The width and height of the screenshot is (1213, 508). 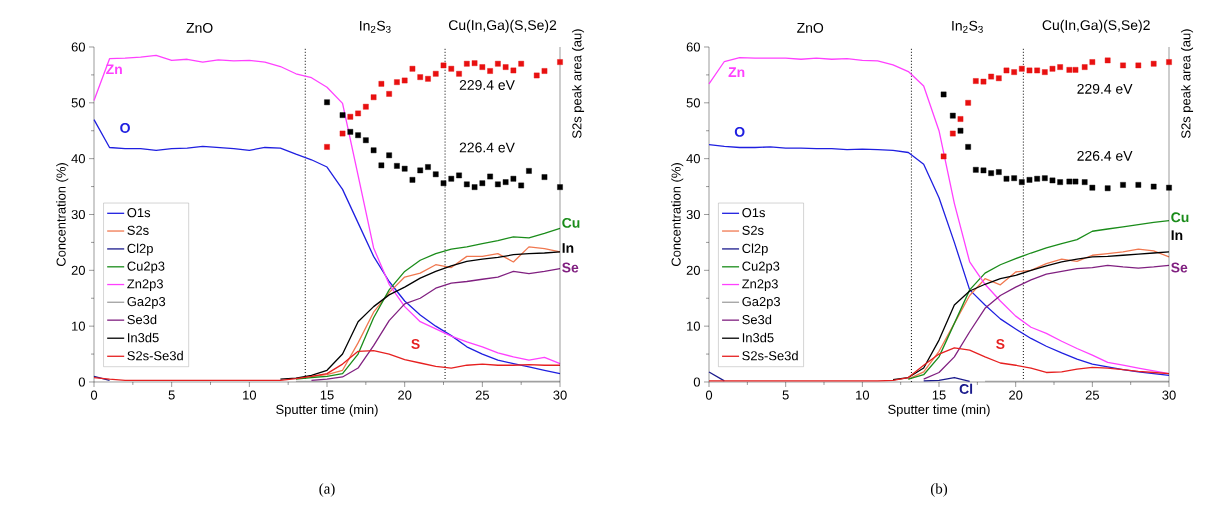 I want to click on y-tick-label: 50, so click(x=693, y=103).